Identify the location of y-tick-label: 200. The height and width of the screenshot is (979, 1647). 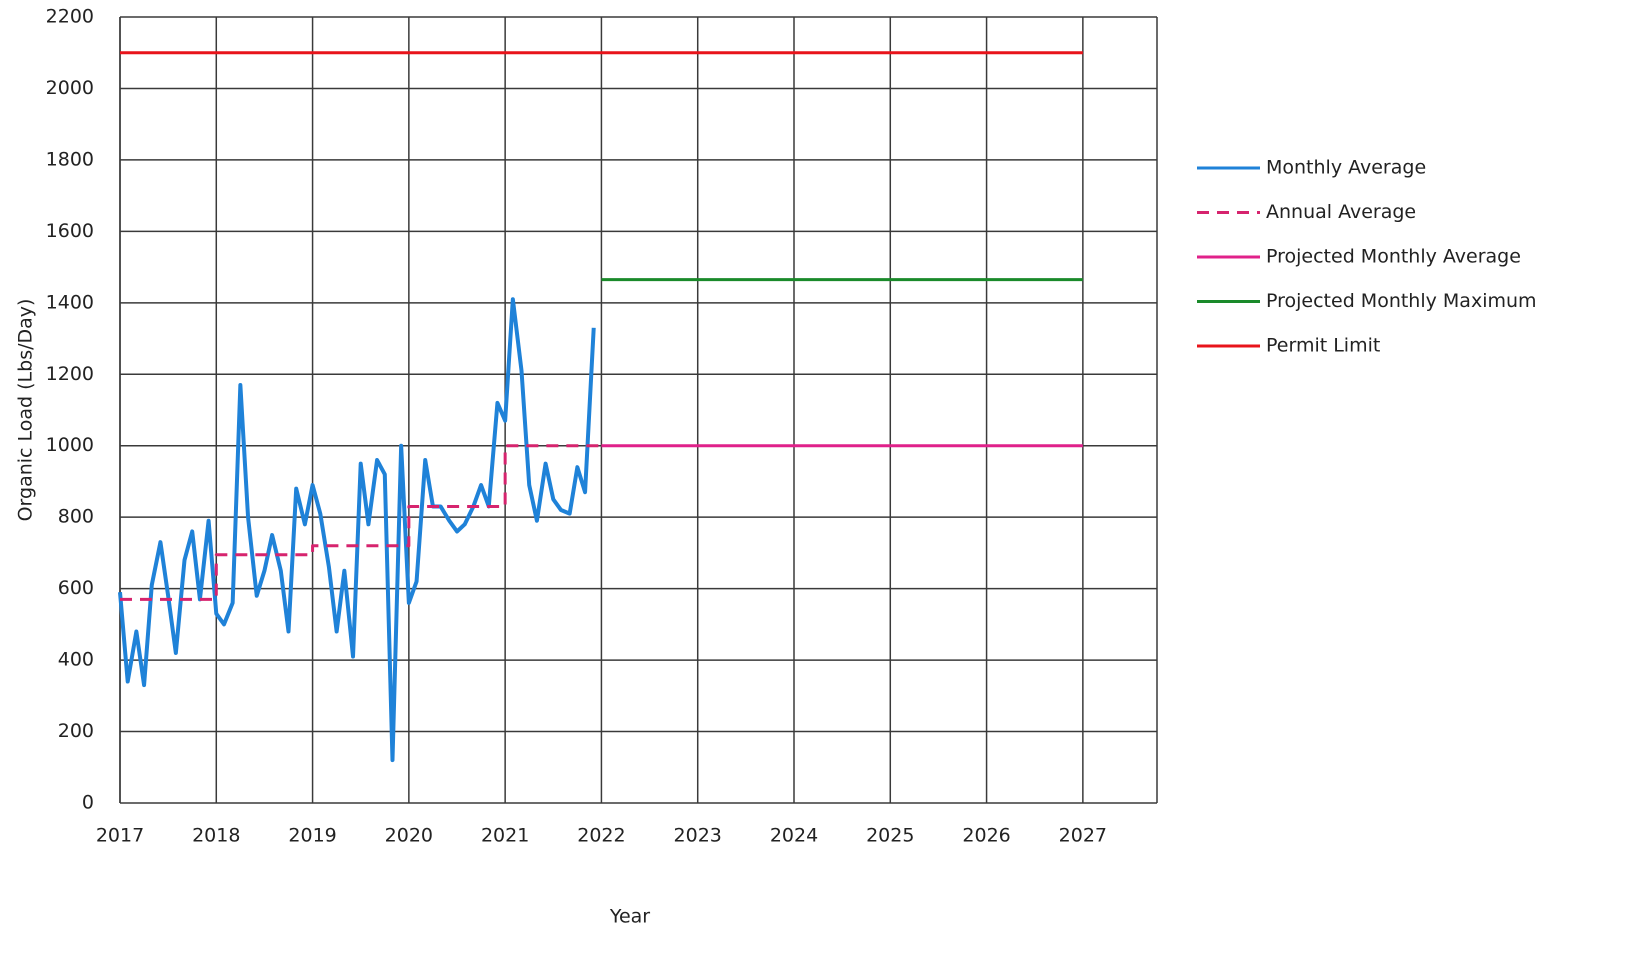
(76, 731).